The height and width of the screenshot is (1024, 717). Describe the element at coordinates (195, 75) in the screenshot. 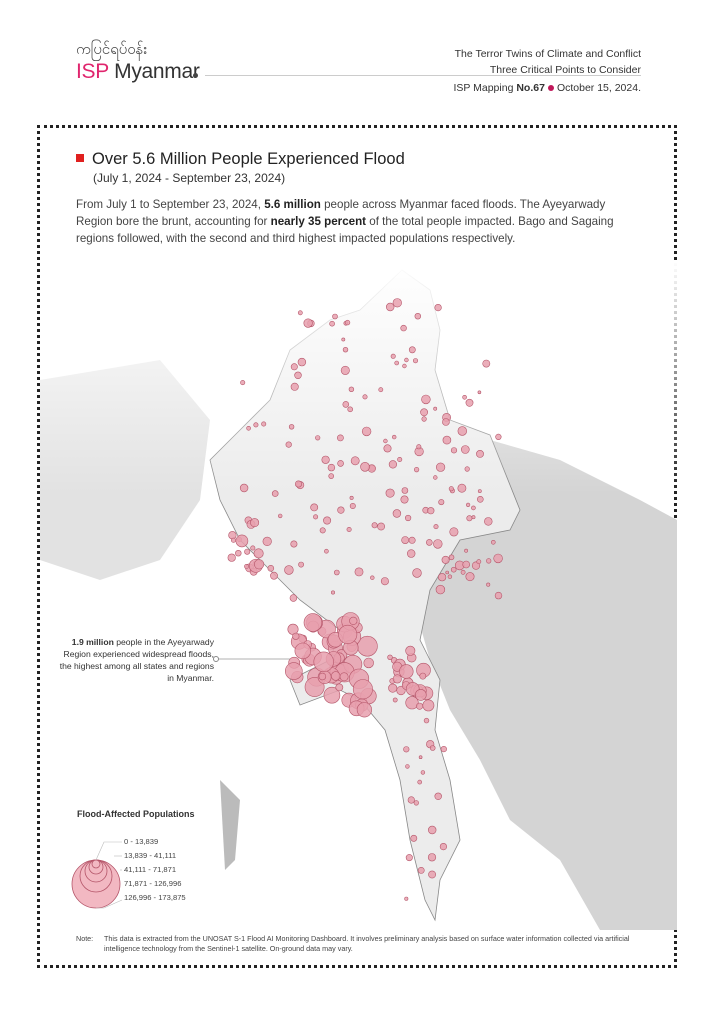

I see `logo-dot` at that location.